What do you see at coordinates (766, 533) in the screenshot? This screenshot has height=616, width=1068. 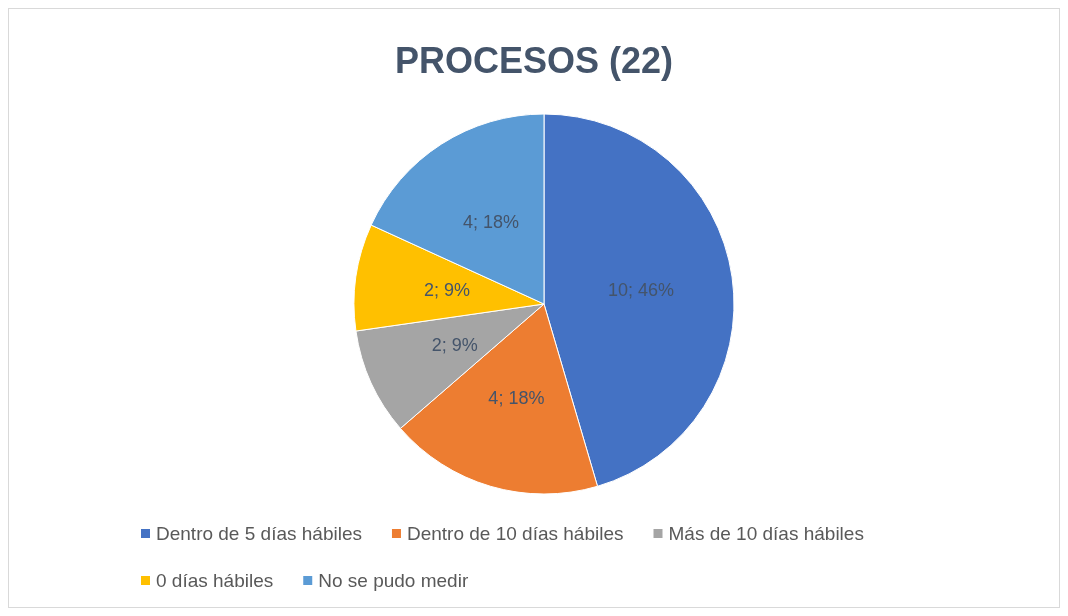 I see `legend-label: Más de 10 días hábiles` at bounding box center [766, 533].